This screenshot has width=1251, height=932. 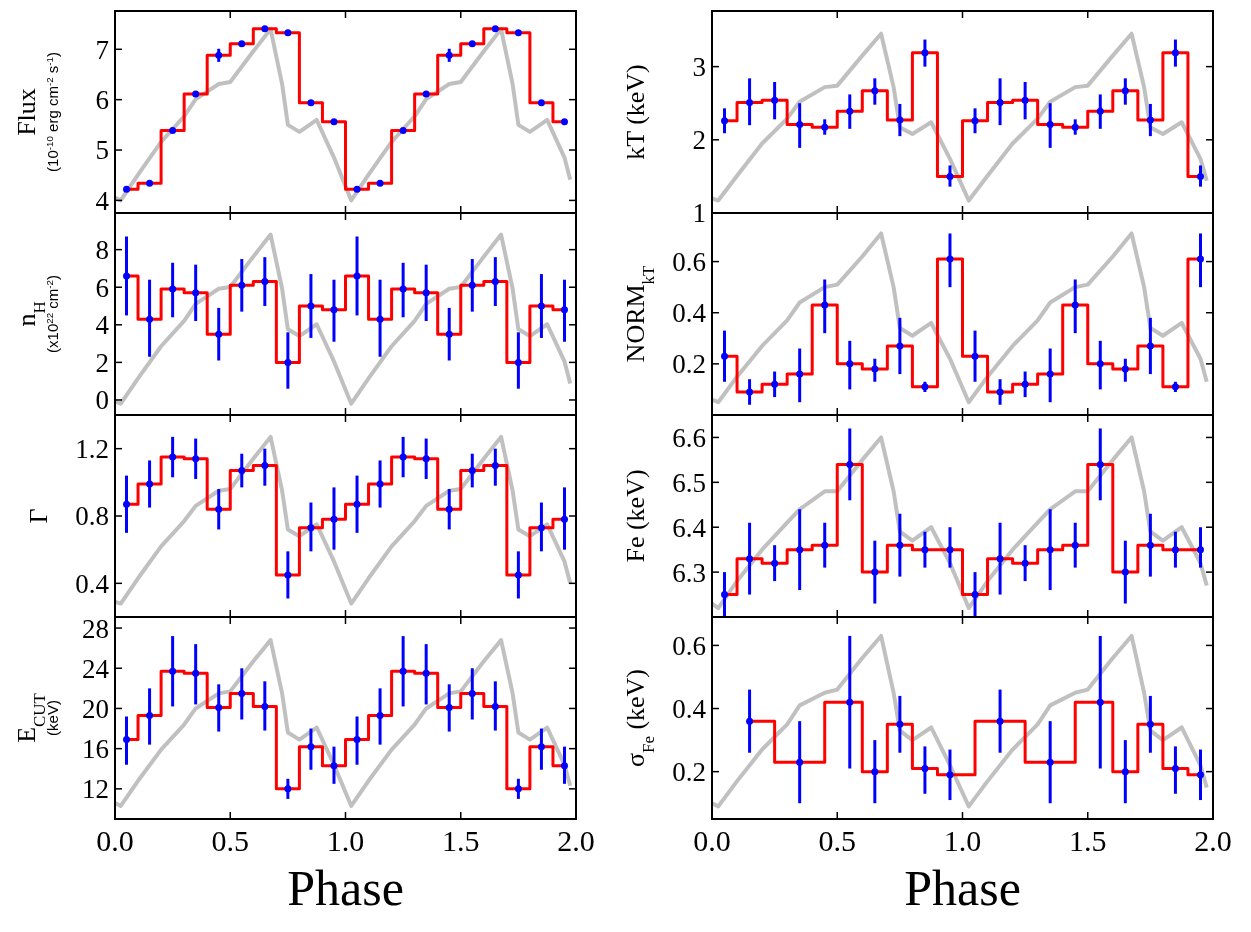 I want to click on x-tick-label: 0.0, so click(x=712, y=840).